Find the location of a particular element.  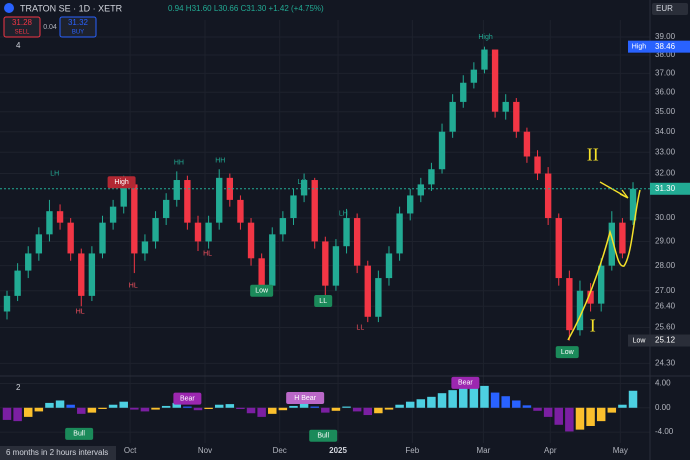

x-tick-label: Dec is located at coordinates (280, 450).